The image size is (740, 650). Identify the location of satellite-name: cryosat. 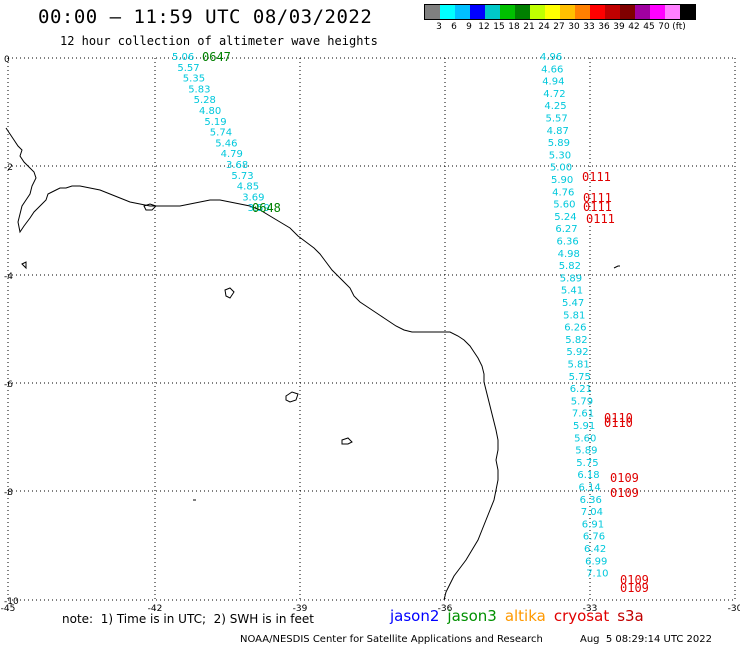
(581, 616).